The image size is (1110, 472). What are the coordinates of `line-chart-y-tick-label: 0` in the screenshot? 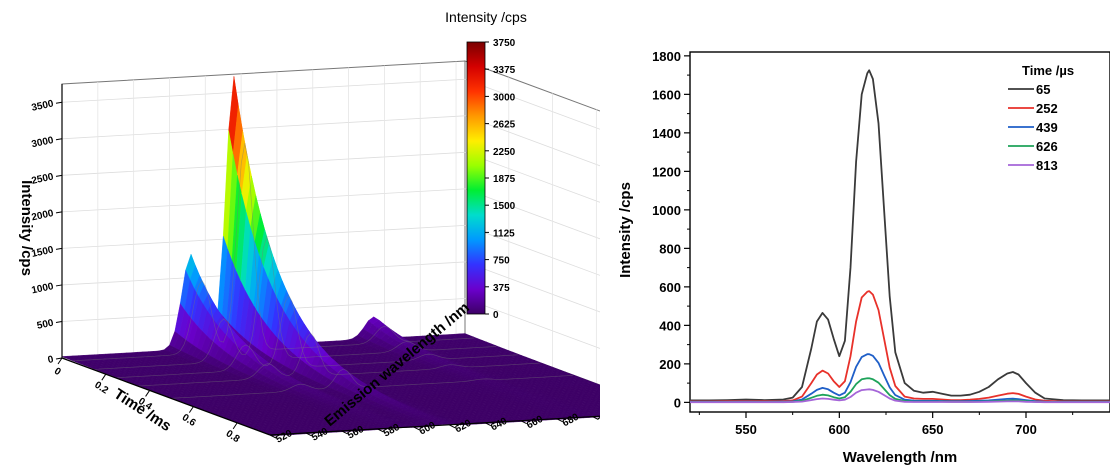 It's located at (677, 402).